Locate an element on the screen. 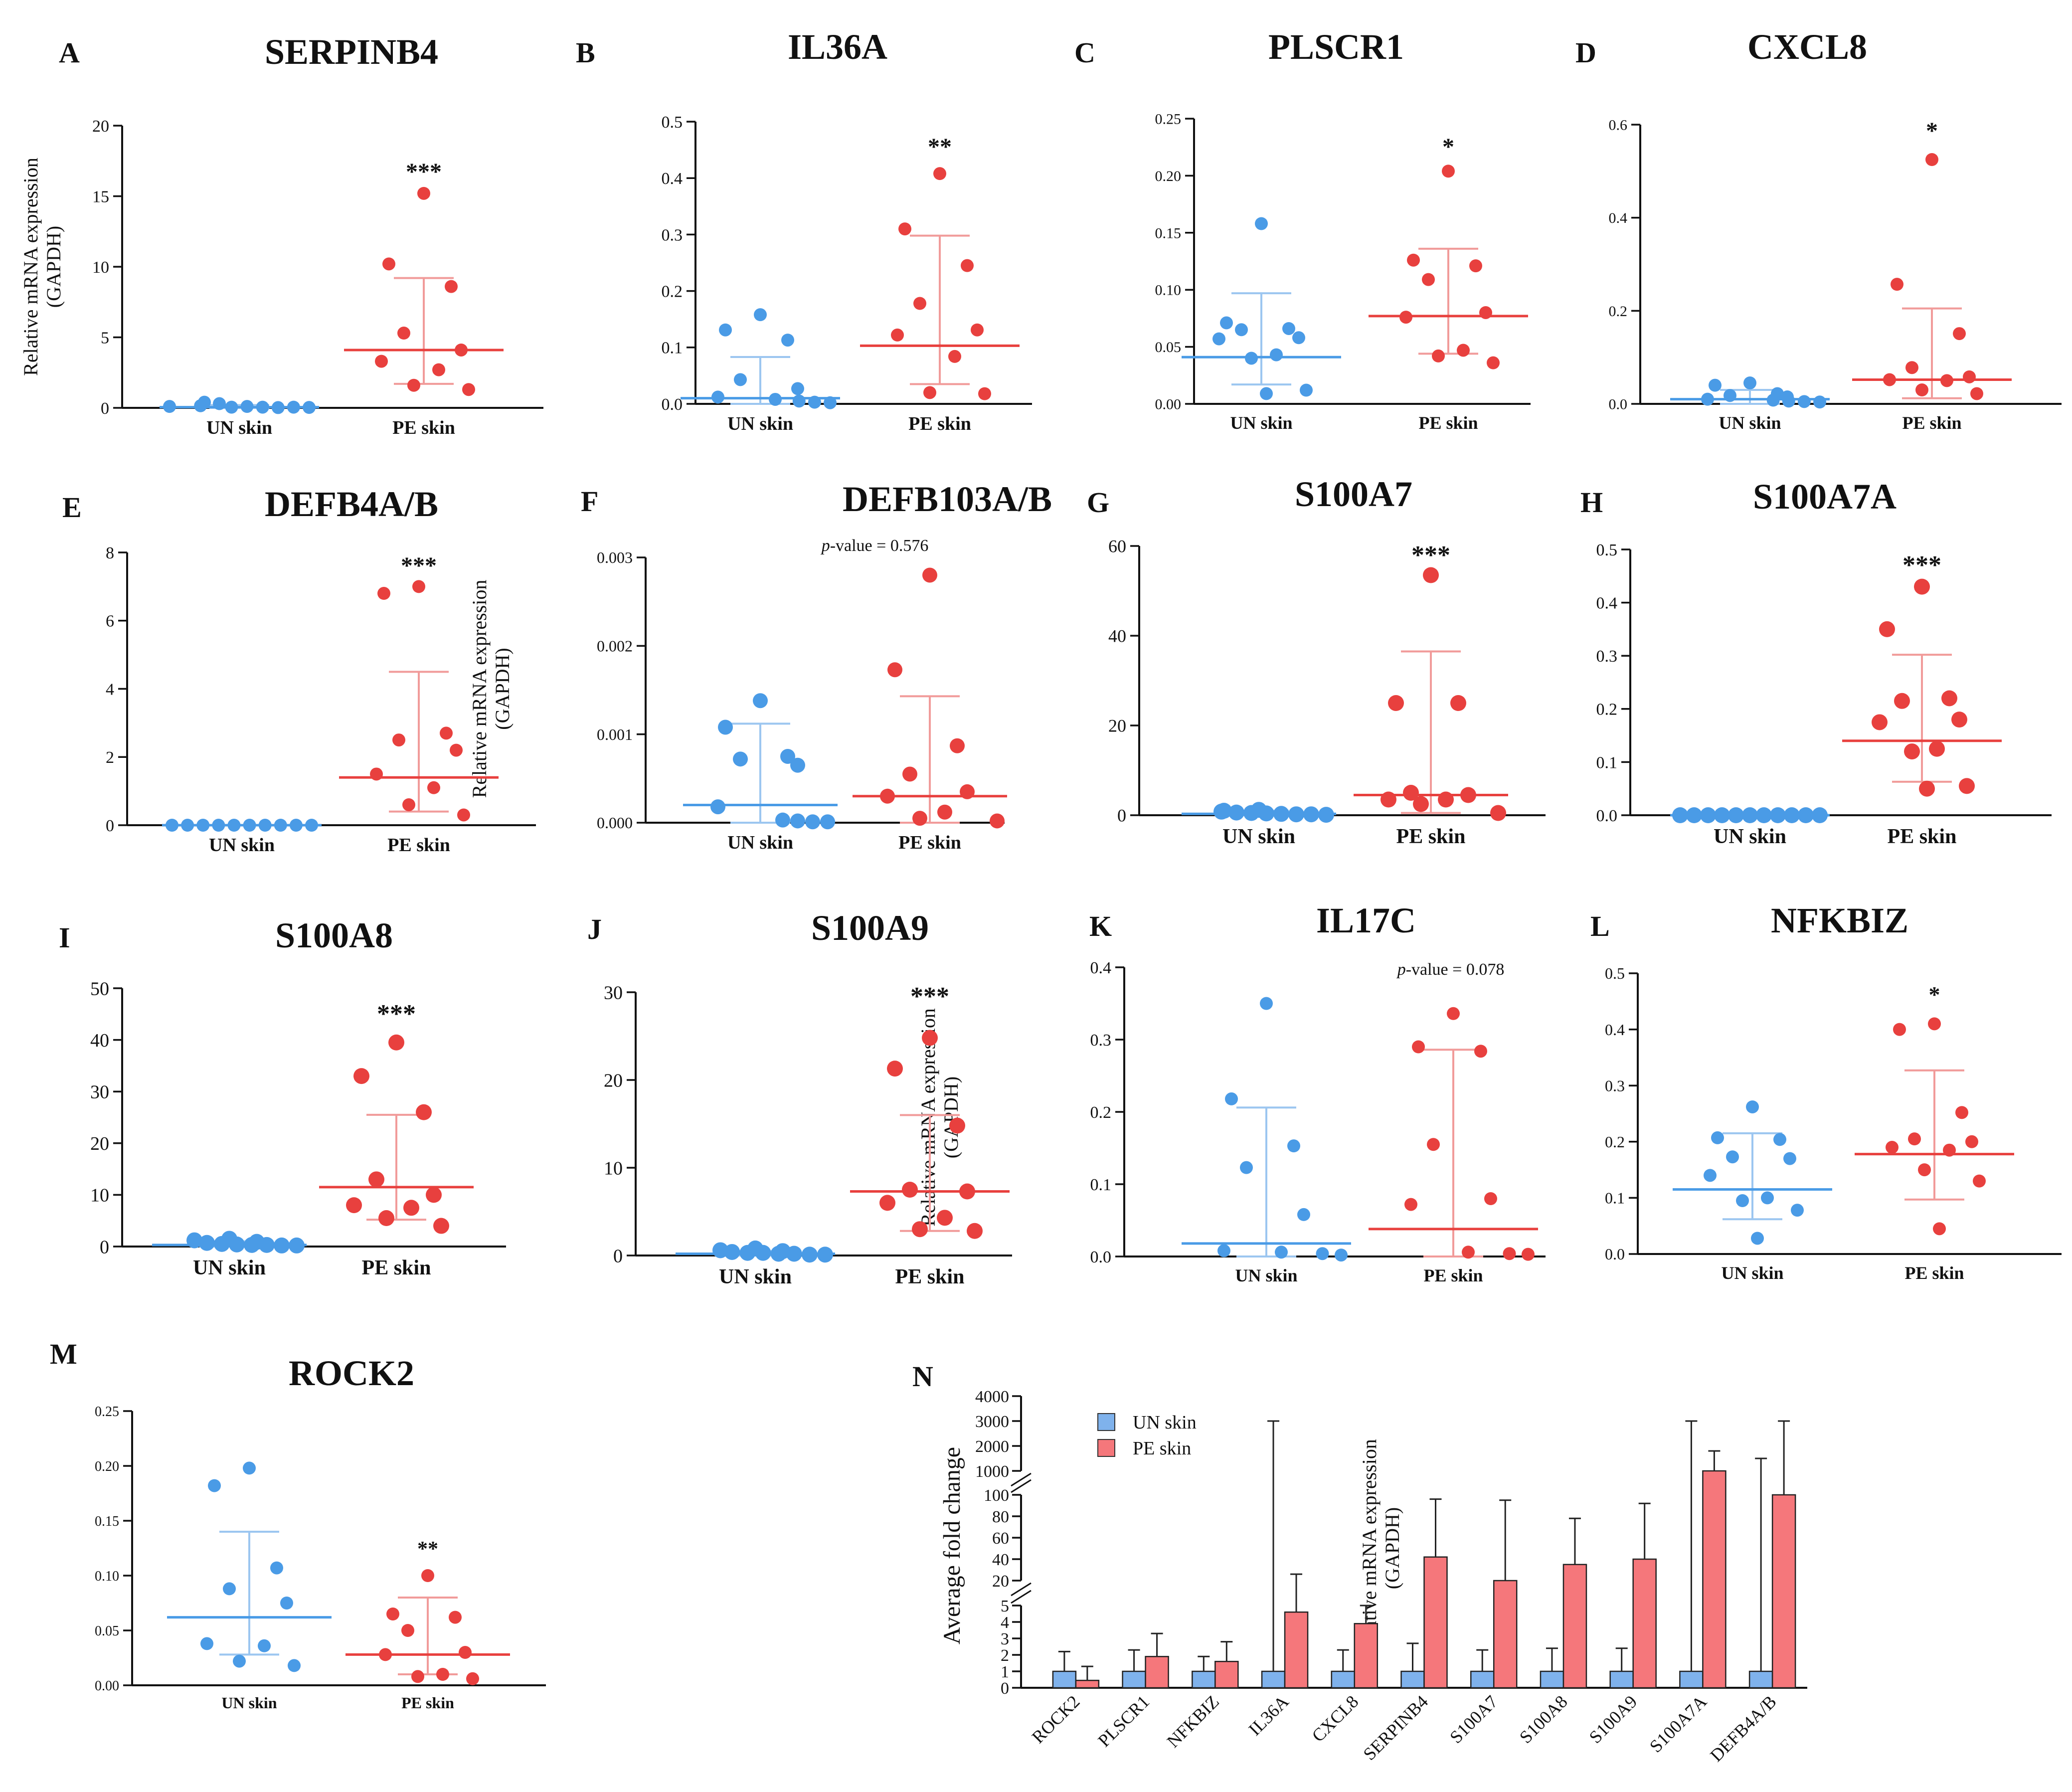 This screenshot has height=1792, width=2072. y-tick-label: 0.15 is located at coordinates (1168, 233).